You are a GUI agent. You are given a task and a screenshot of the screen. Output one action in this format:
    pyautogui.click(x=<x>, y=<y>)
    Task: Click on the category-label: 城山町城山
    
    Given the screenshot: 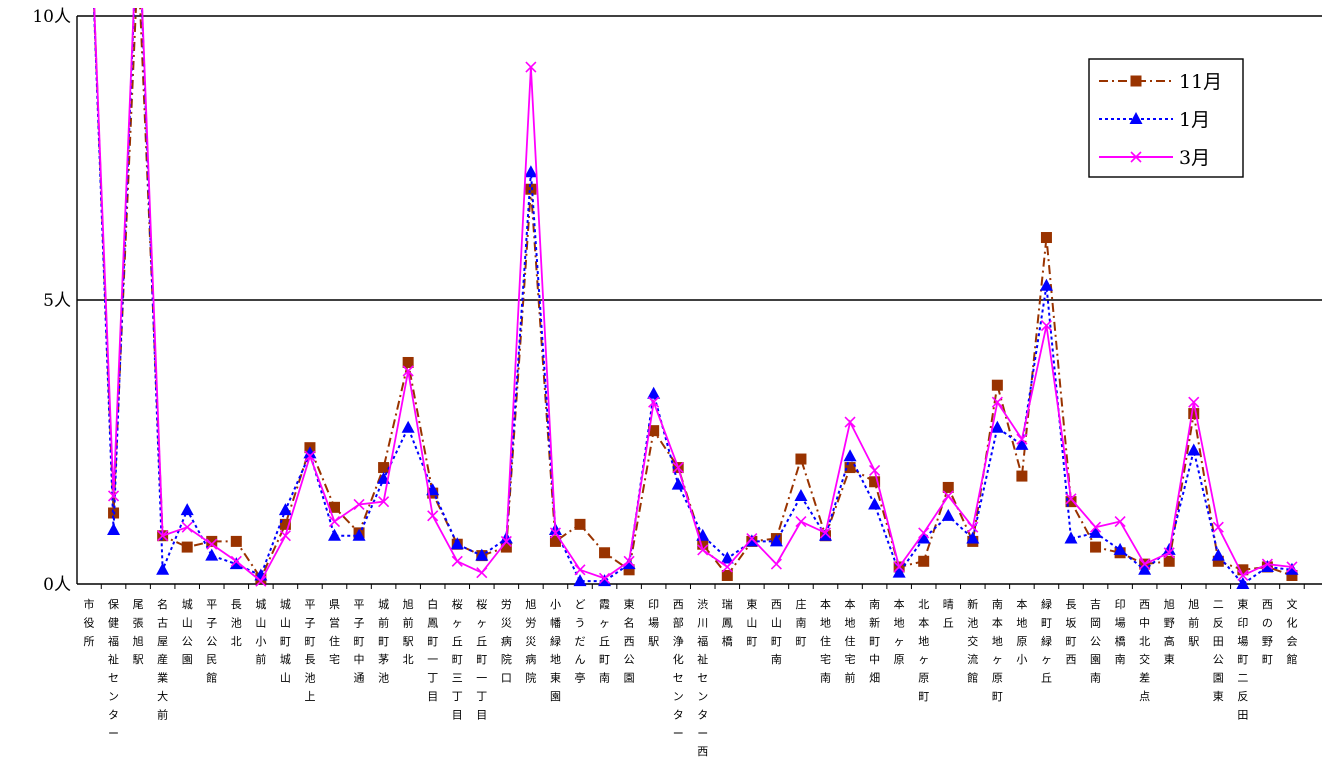 What is the action you would take?
    pyautogui.click(x=285, y=641)
    